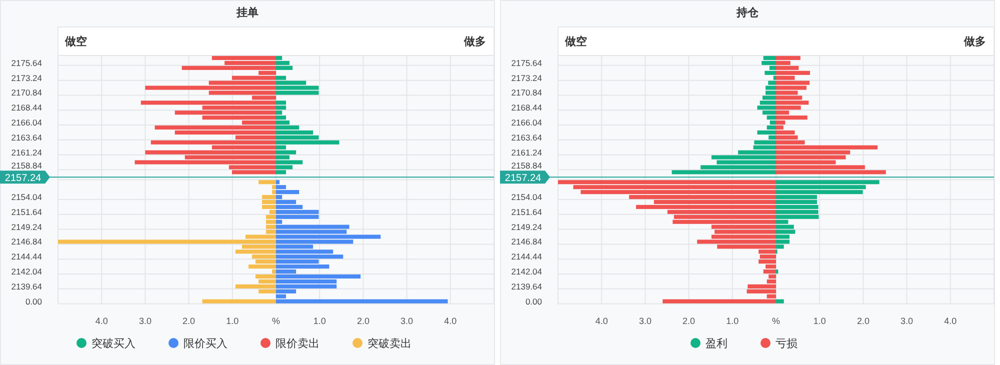 The width and height of the screenshot is (1000, 365). Describe the element at coordinates (390, 343) in the screenshot. I see `legend-label: 突破卖出` at that location.